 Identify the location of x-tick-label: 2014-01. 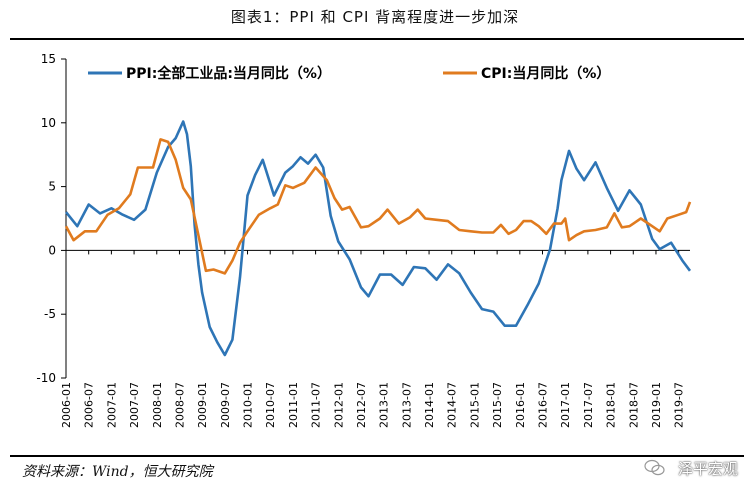
(429, 405).